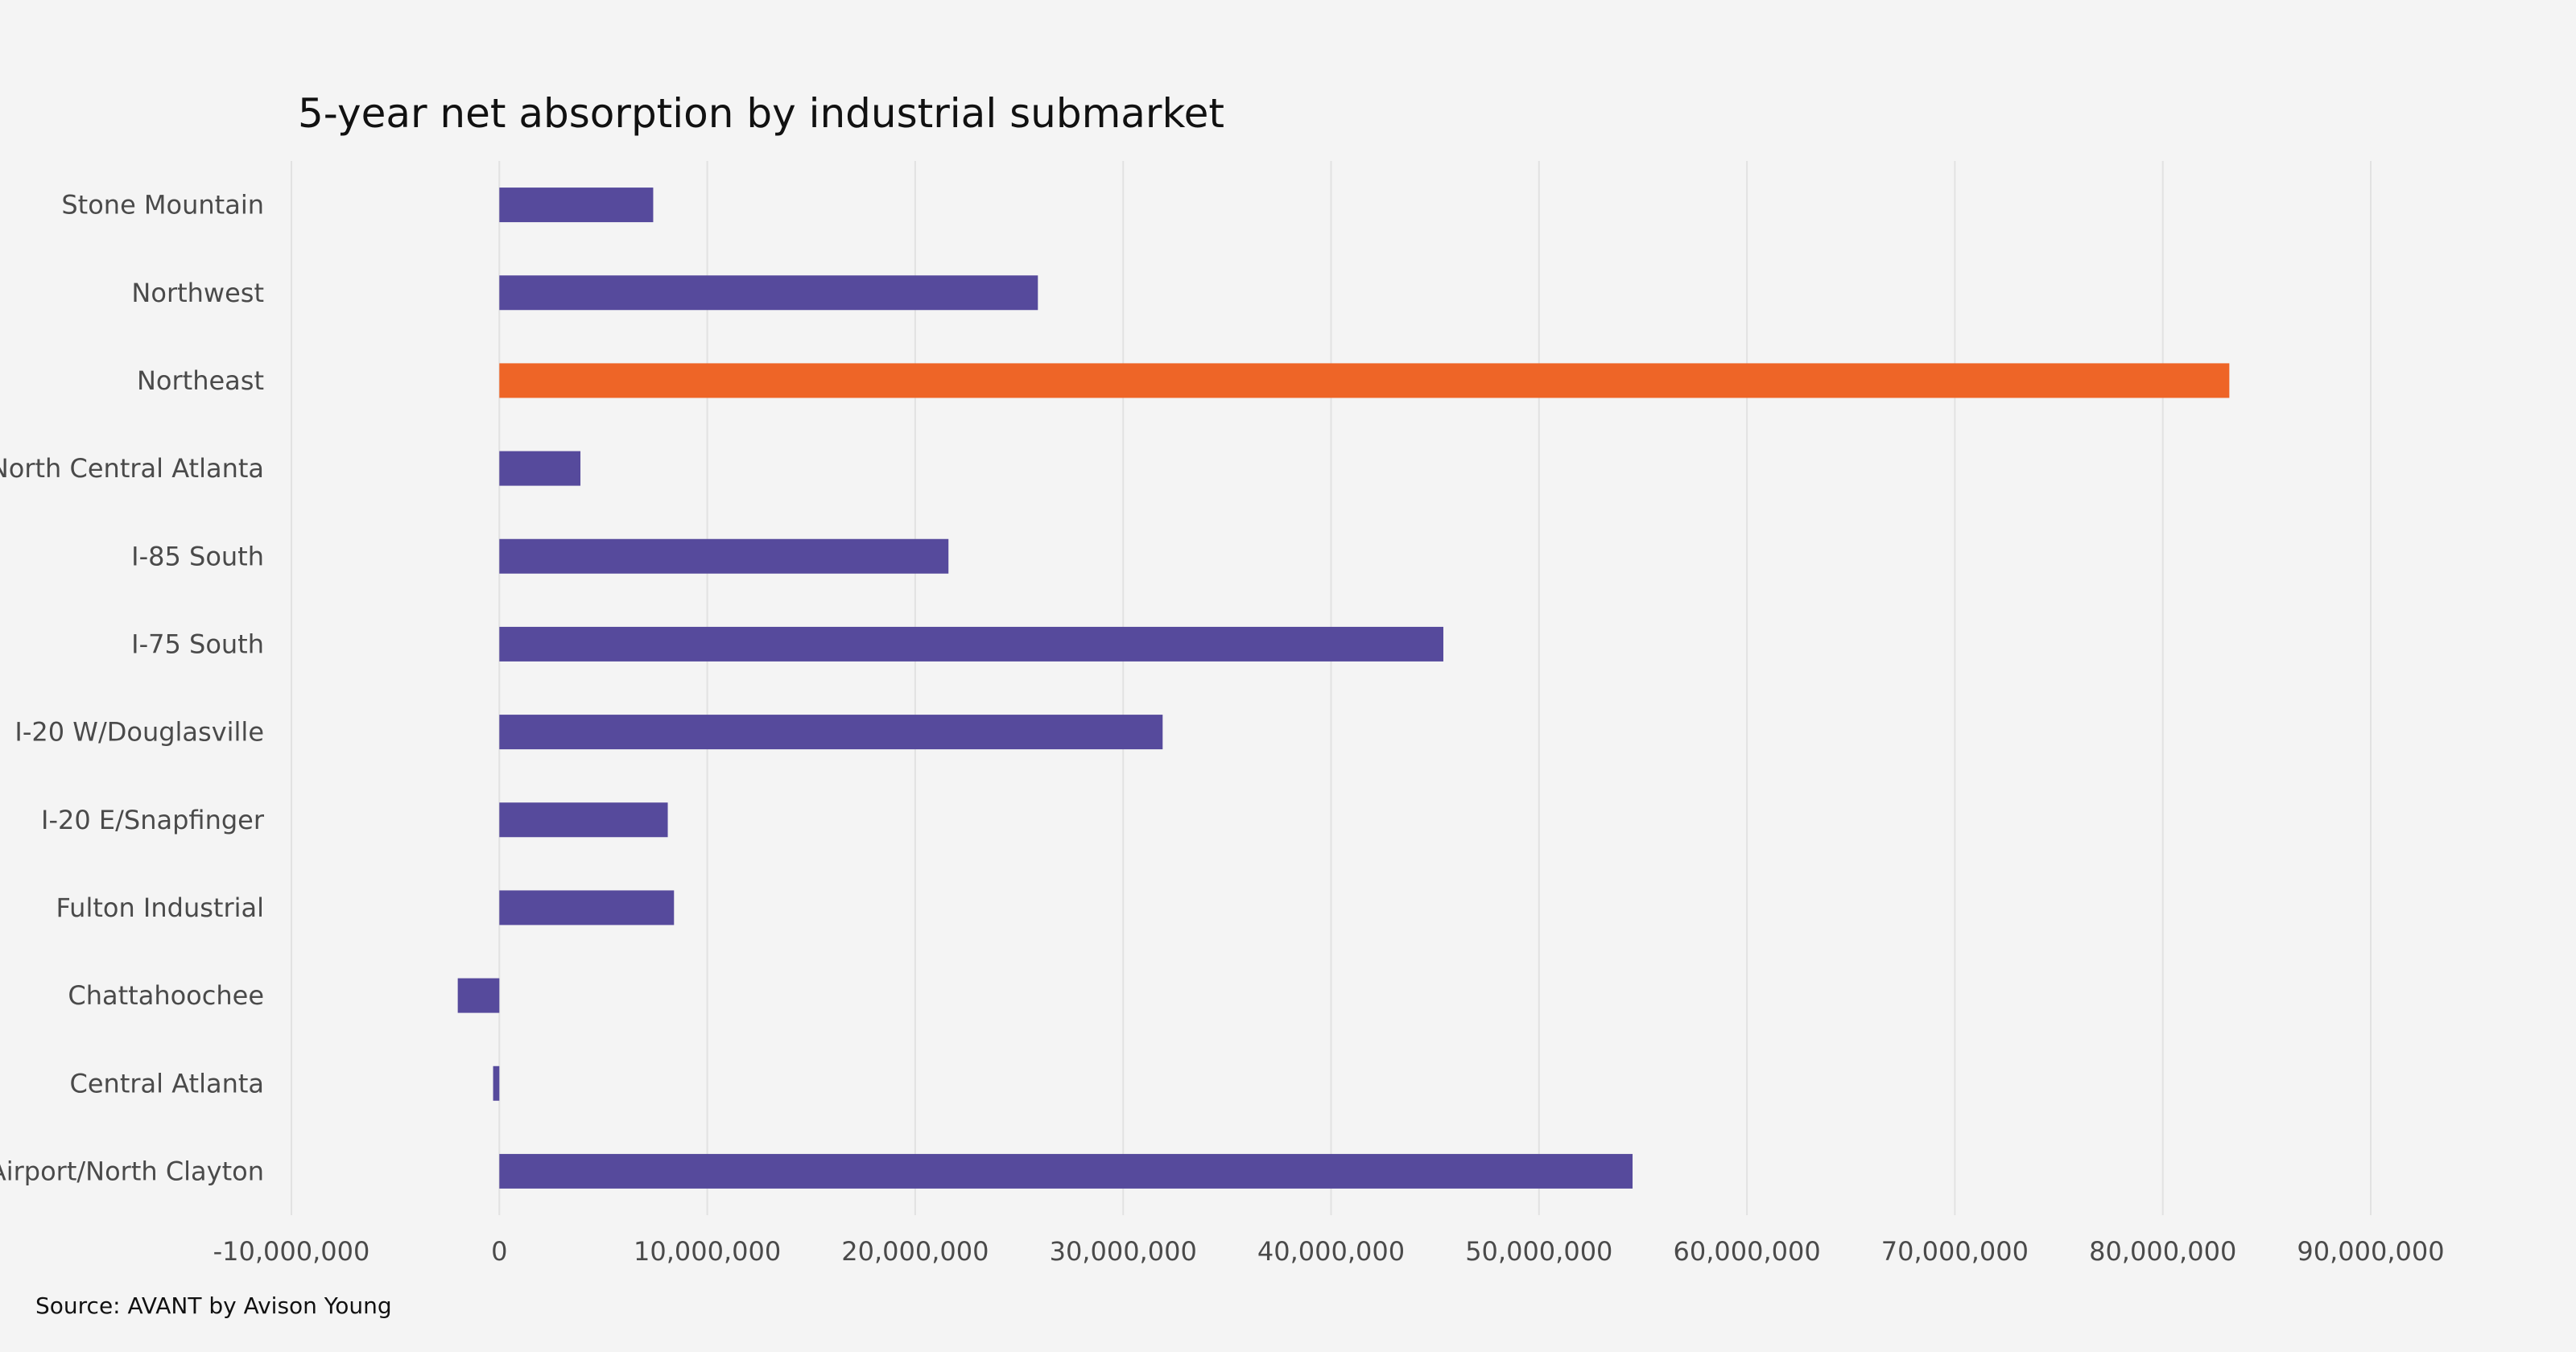 The height and width of the screenshot is (1352, 2576). I want to click on category-label: Northwest, so click(197, 293).